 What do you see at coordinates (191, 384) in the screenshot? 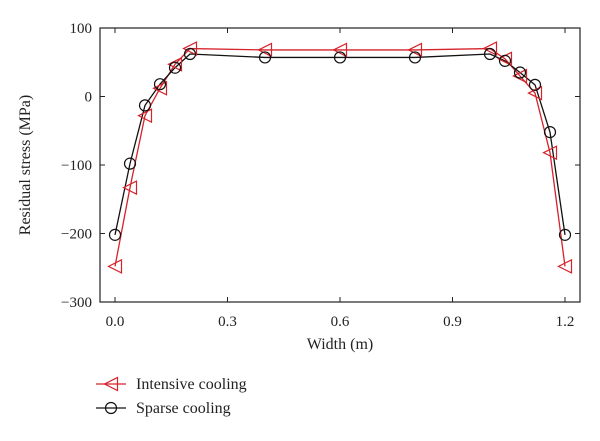
I see `legend-label-1: Intensive cooling` at bounding box center [191, 384].